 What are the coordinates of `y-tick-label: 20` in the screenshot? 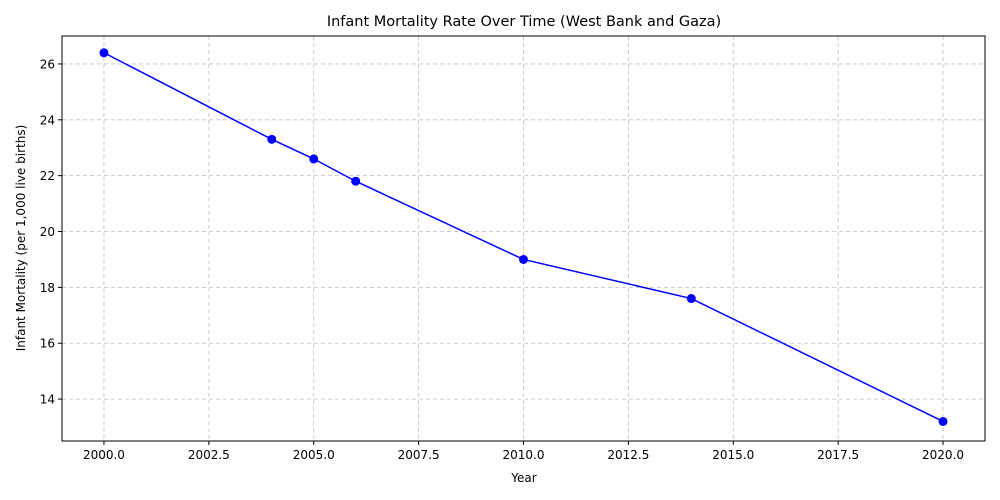 It's located at (47, 232).